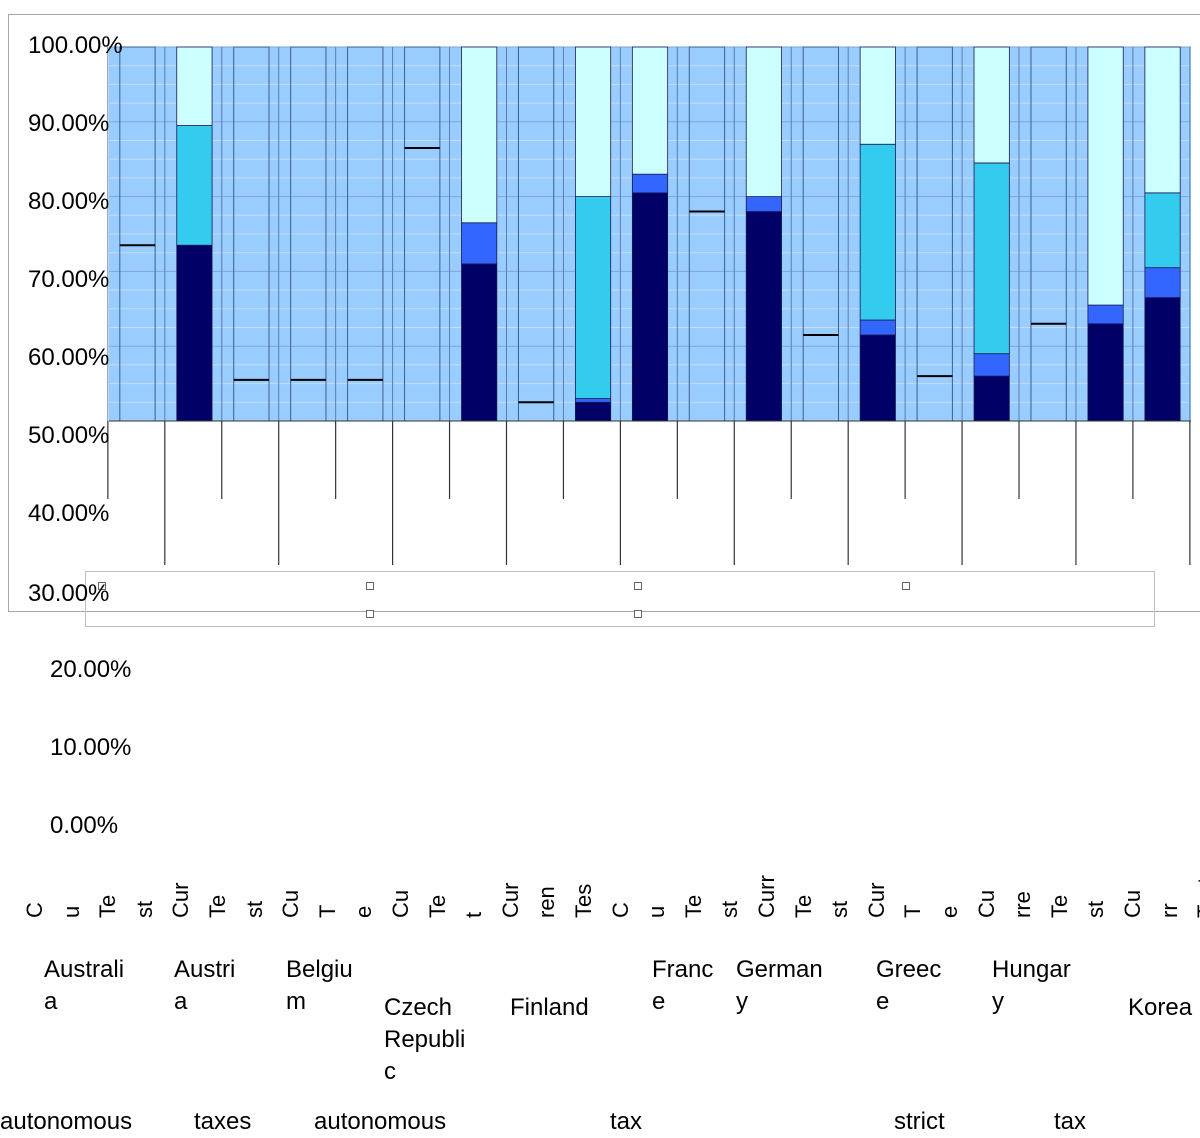 This screenshot has width=1200, height=1138. I want to click on y-tick-label: 80.00%, so click(69, 201).